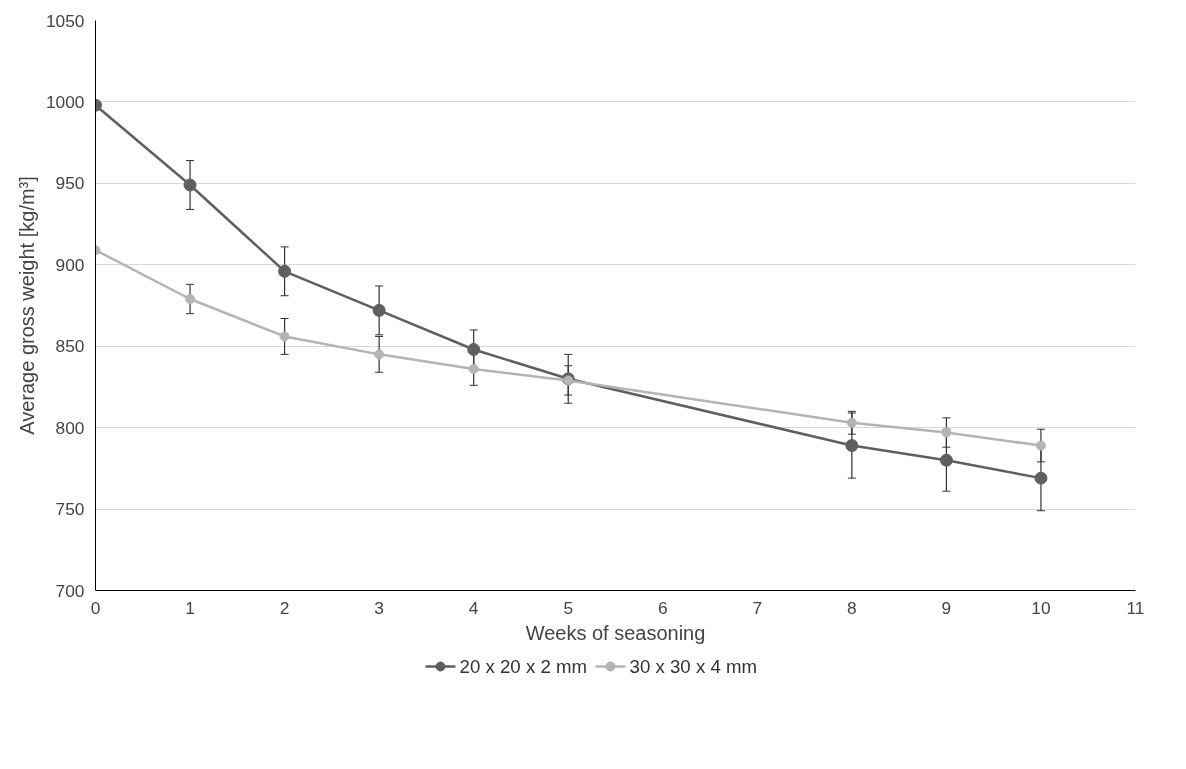  I want to click on x-tick-label: 10, so click(1041, 607).